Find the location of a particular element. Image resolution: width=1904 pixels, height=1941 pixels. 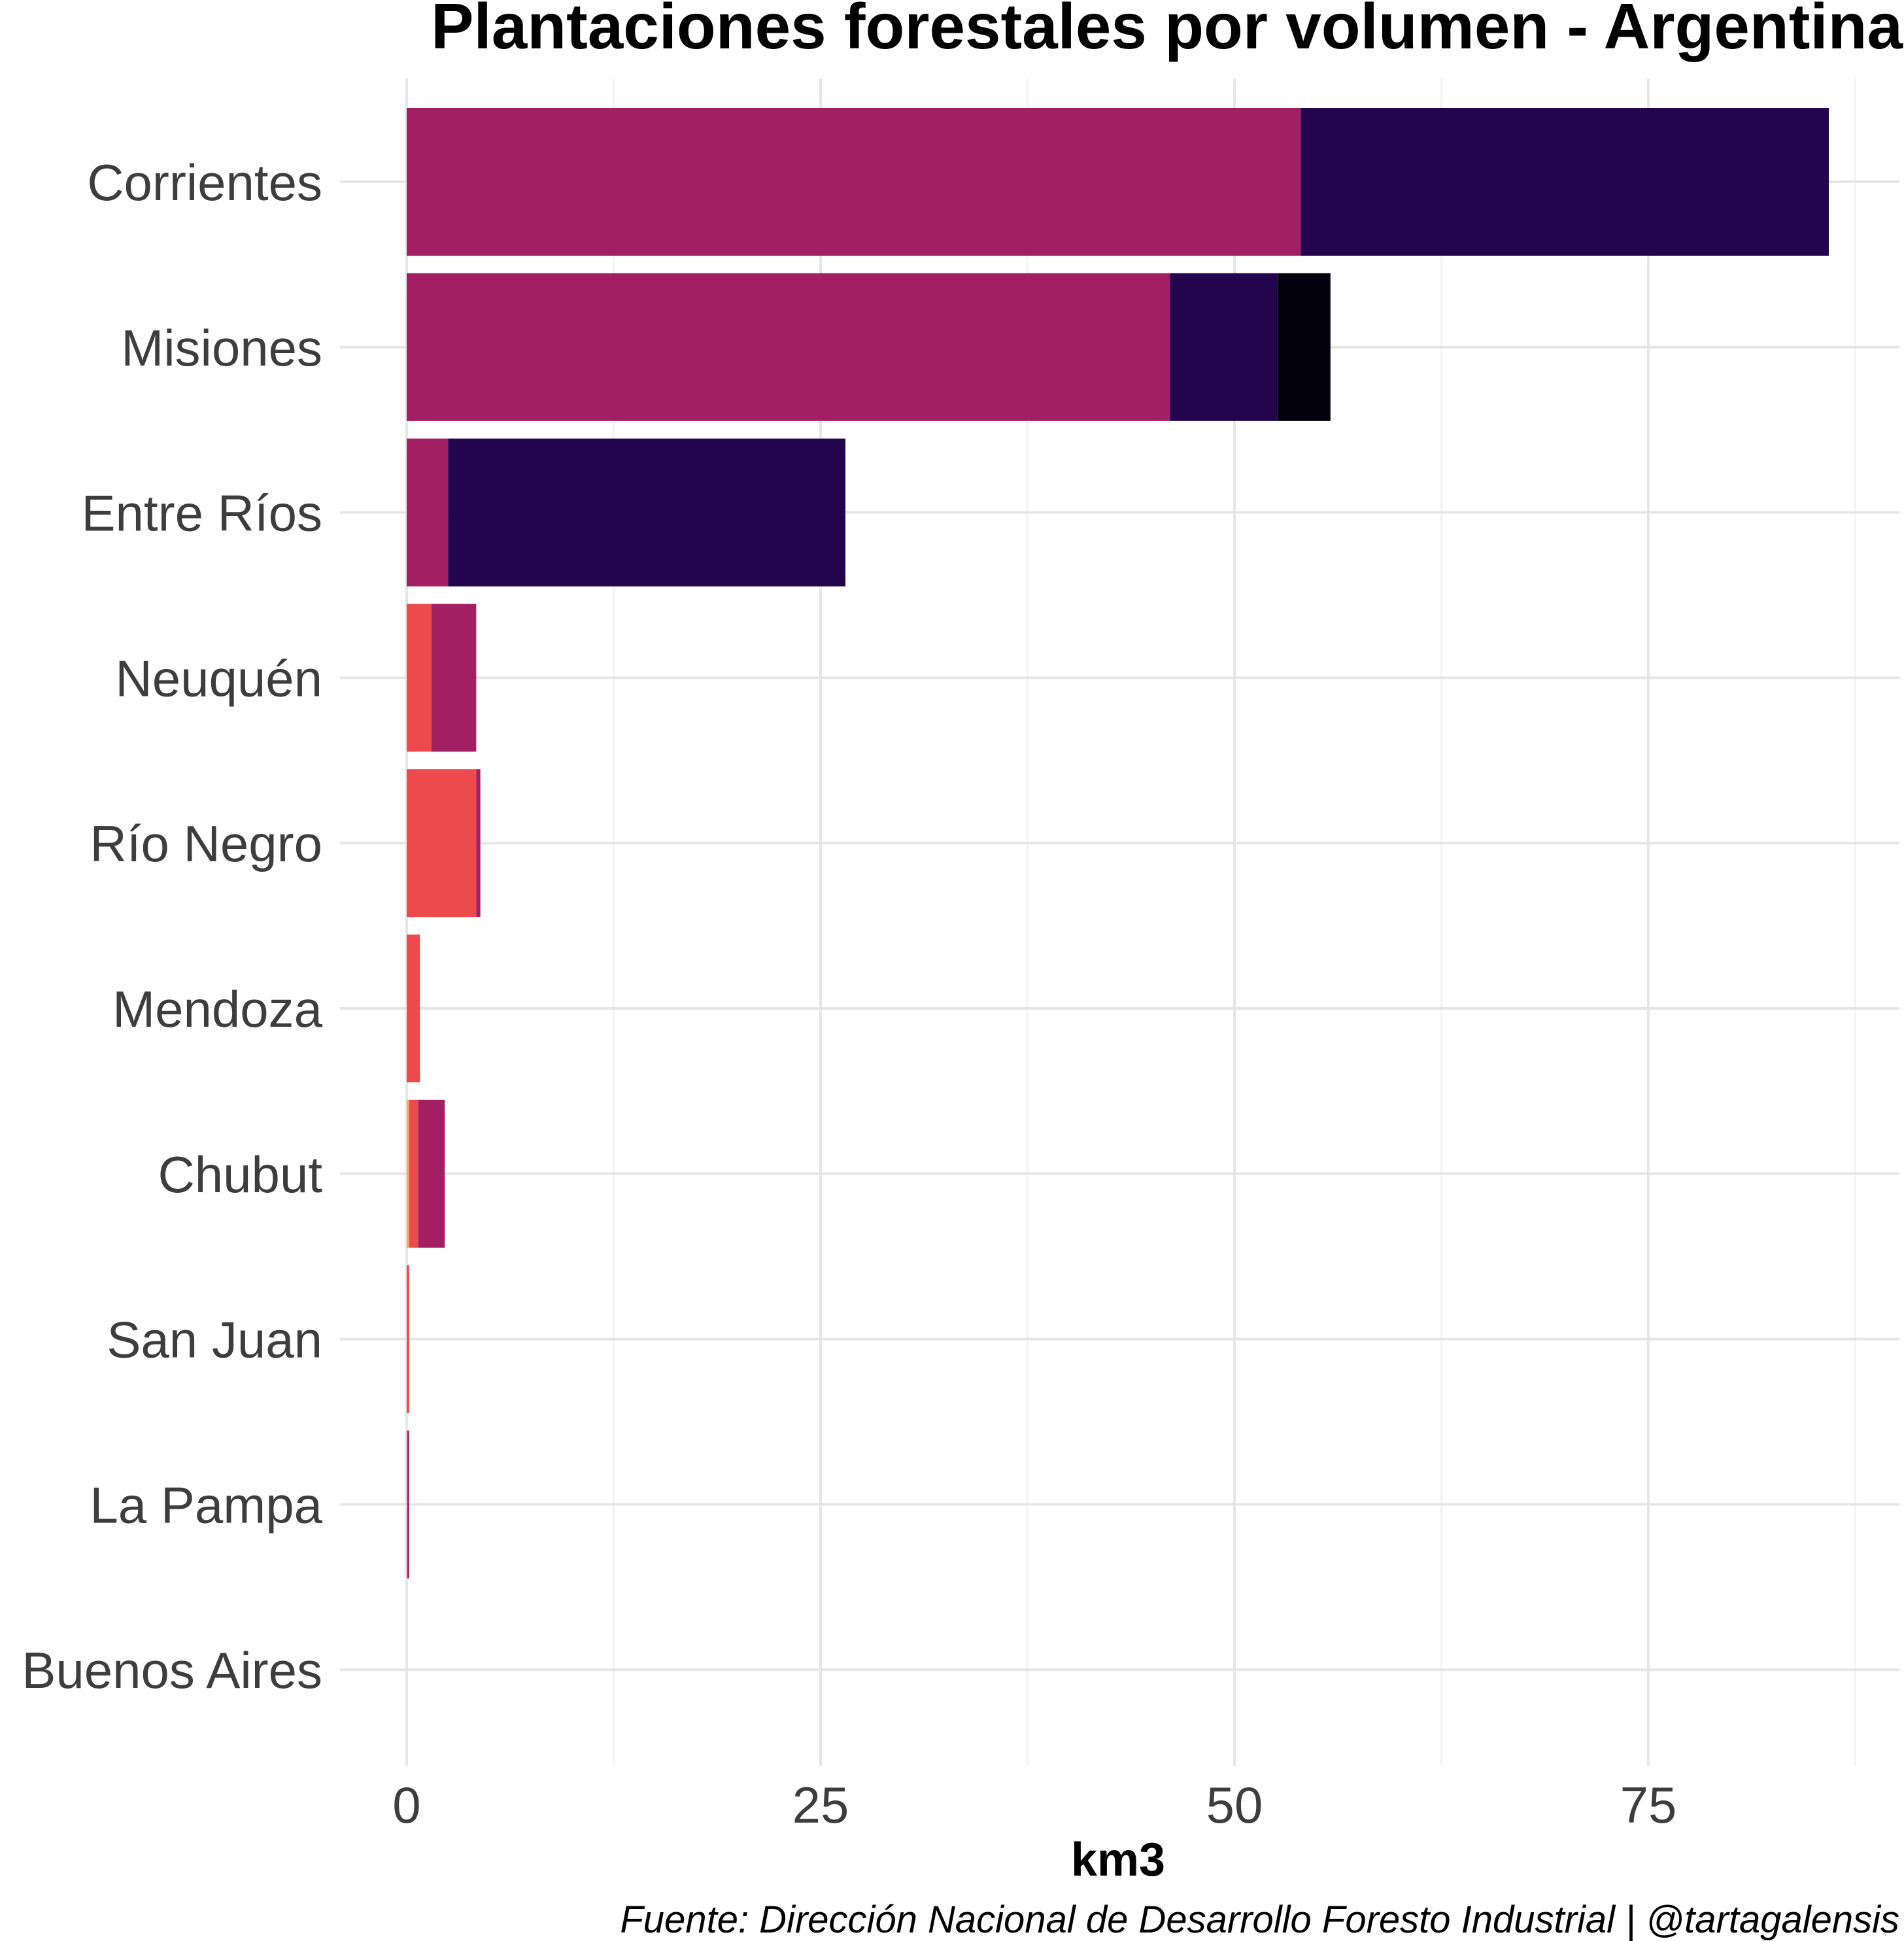

x-tick-label: 75 is located at coordinates (1648, 1805).